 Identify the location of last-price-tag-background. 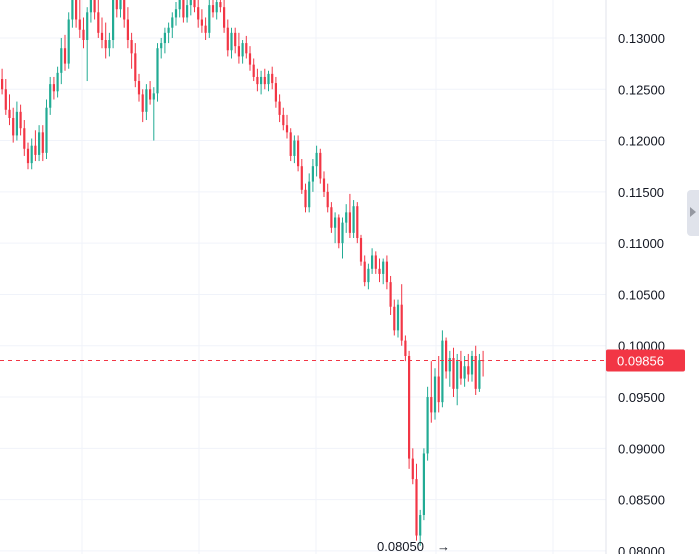
(645, 360).